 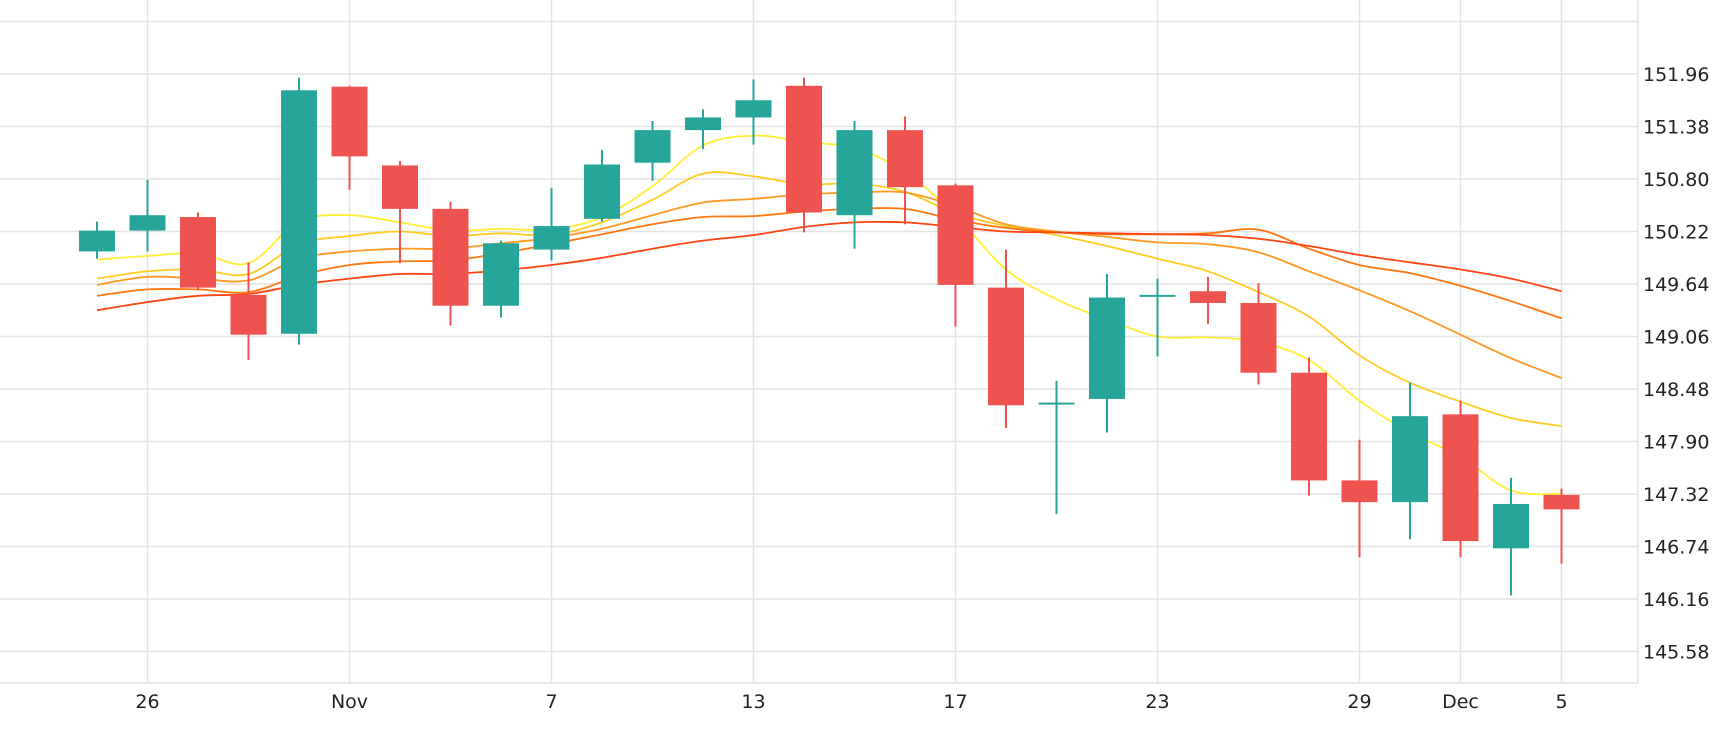 What do you see at coordinates (1676, 285) in the screenshot?
I see `y-tick-label: 149.64` at bounding box center [1676, 285].